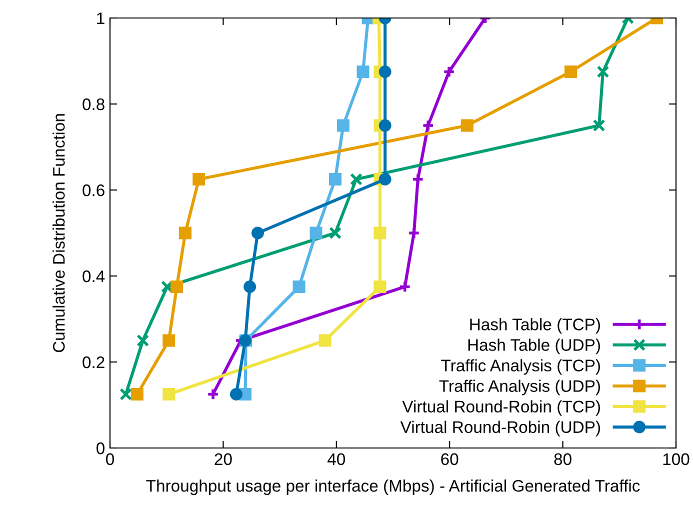 This screenshot has height=517, width=693. I want to click on legend-label: Virtual Round-Robin (UDP), so click(500, 428).